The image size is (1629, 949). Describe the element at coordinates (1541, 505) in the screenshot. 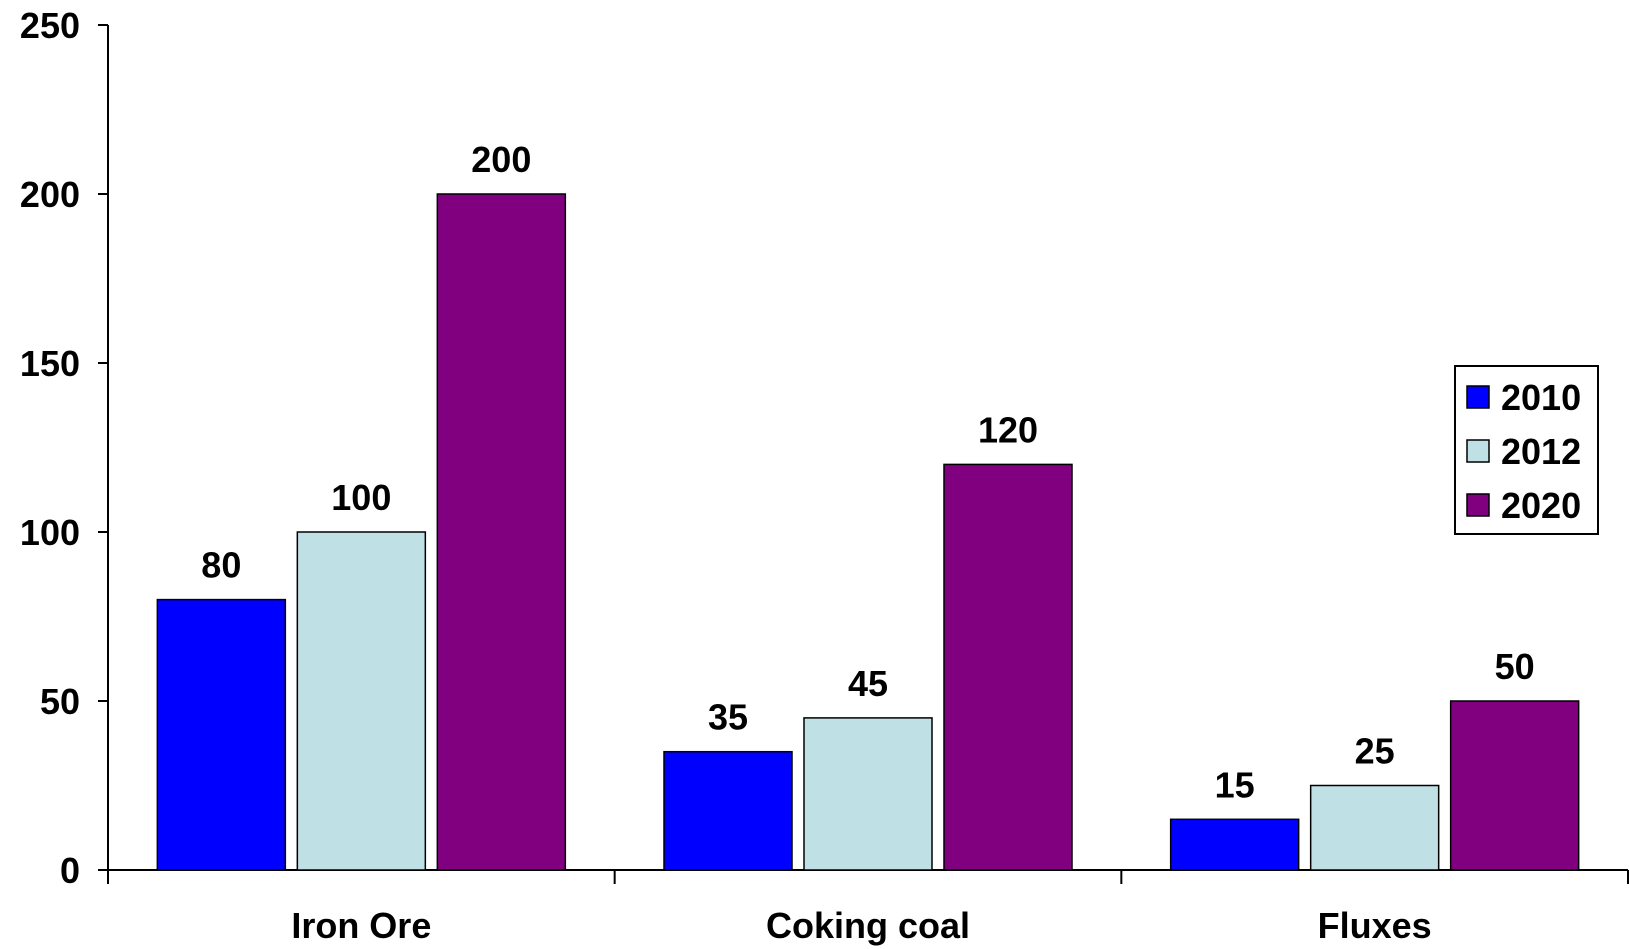

I see `legend-label: 2020` at that location.